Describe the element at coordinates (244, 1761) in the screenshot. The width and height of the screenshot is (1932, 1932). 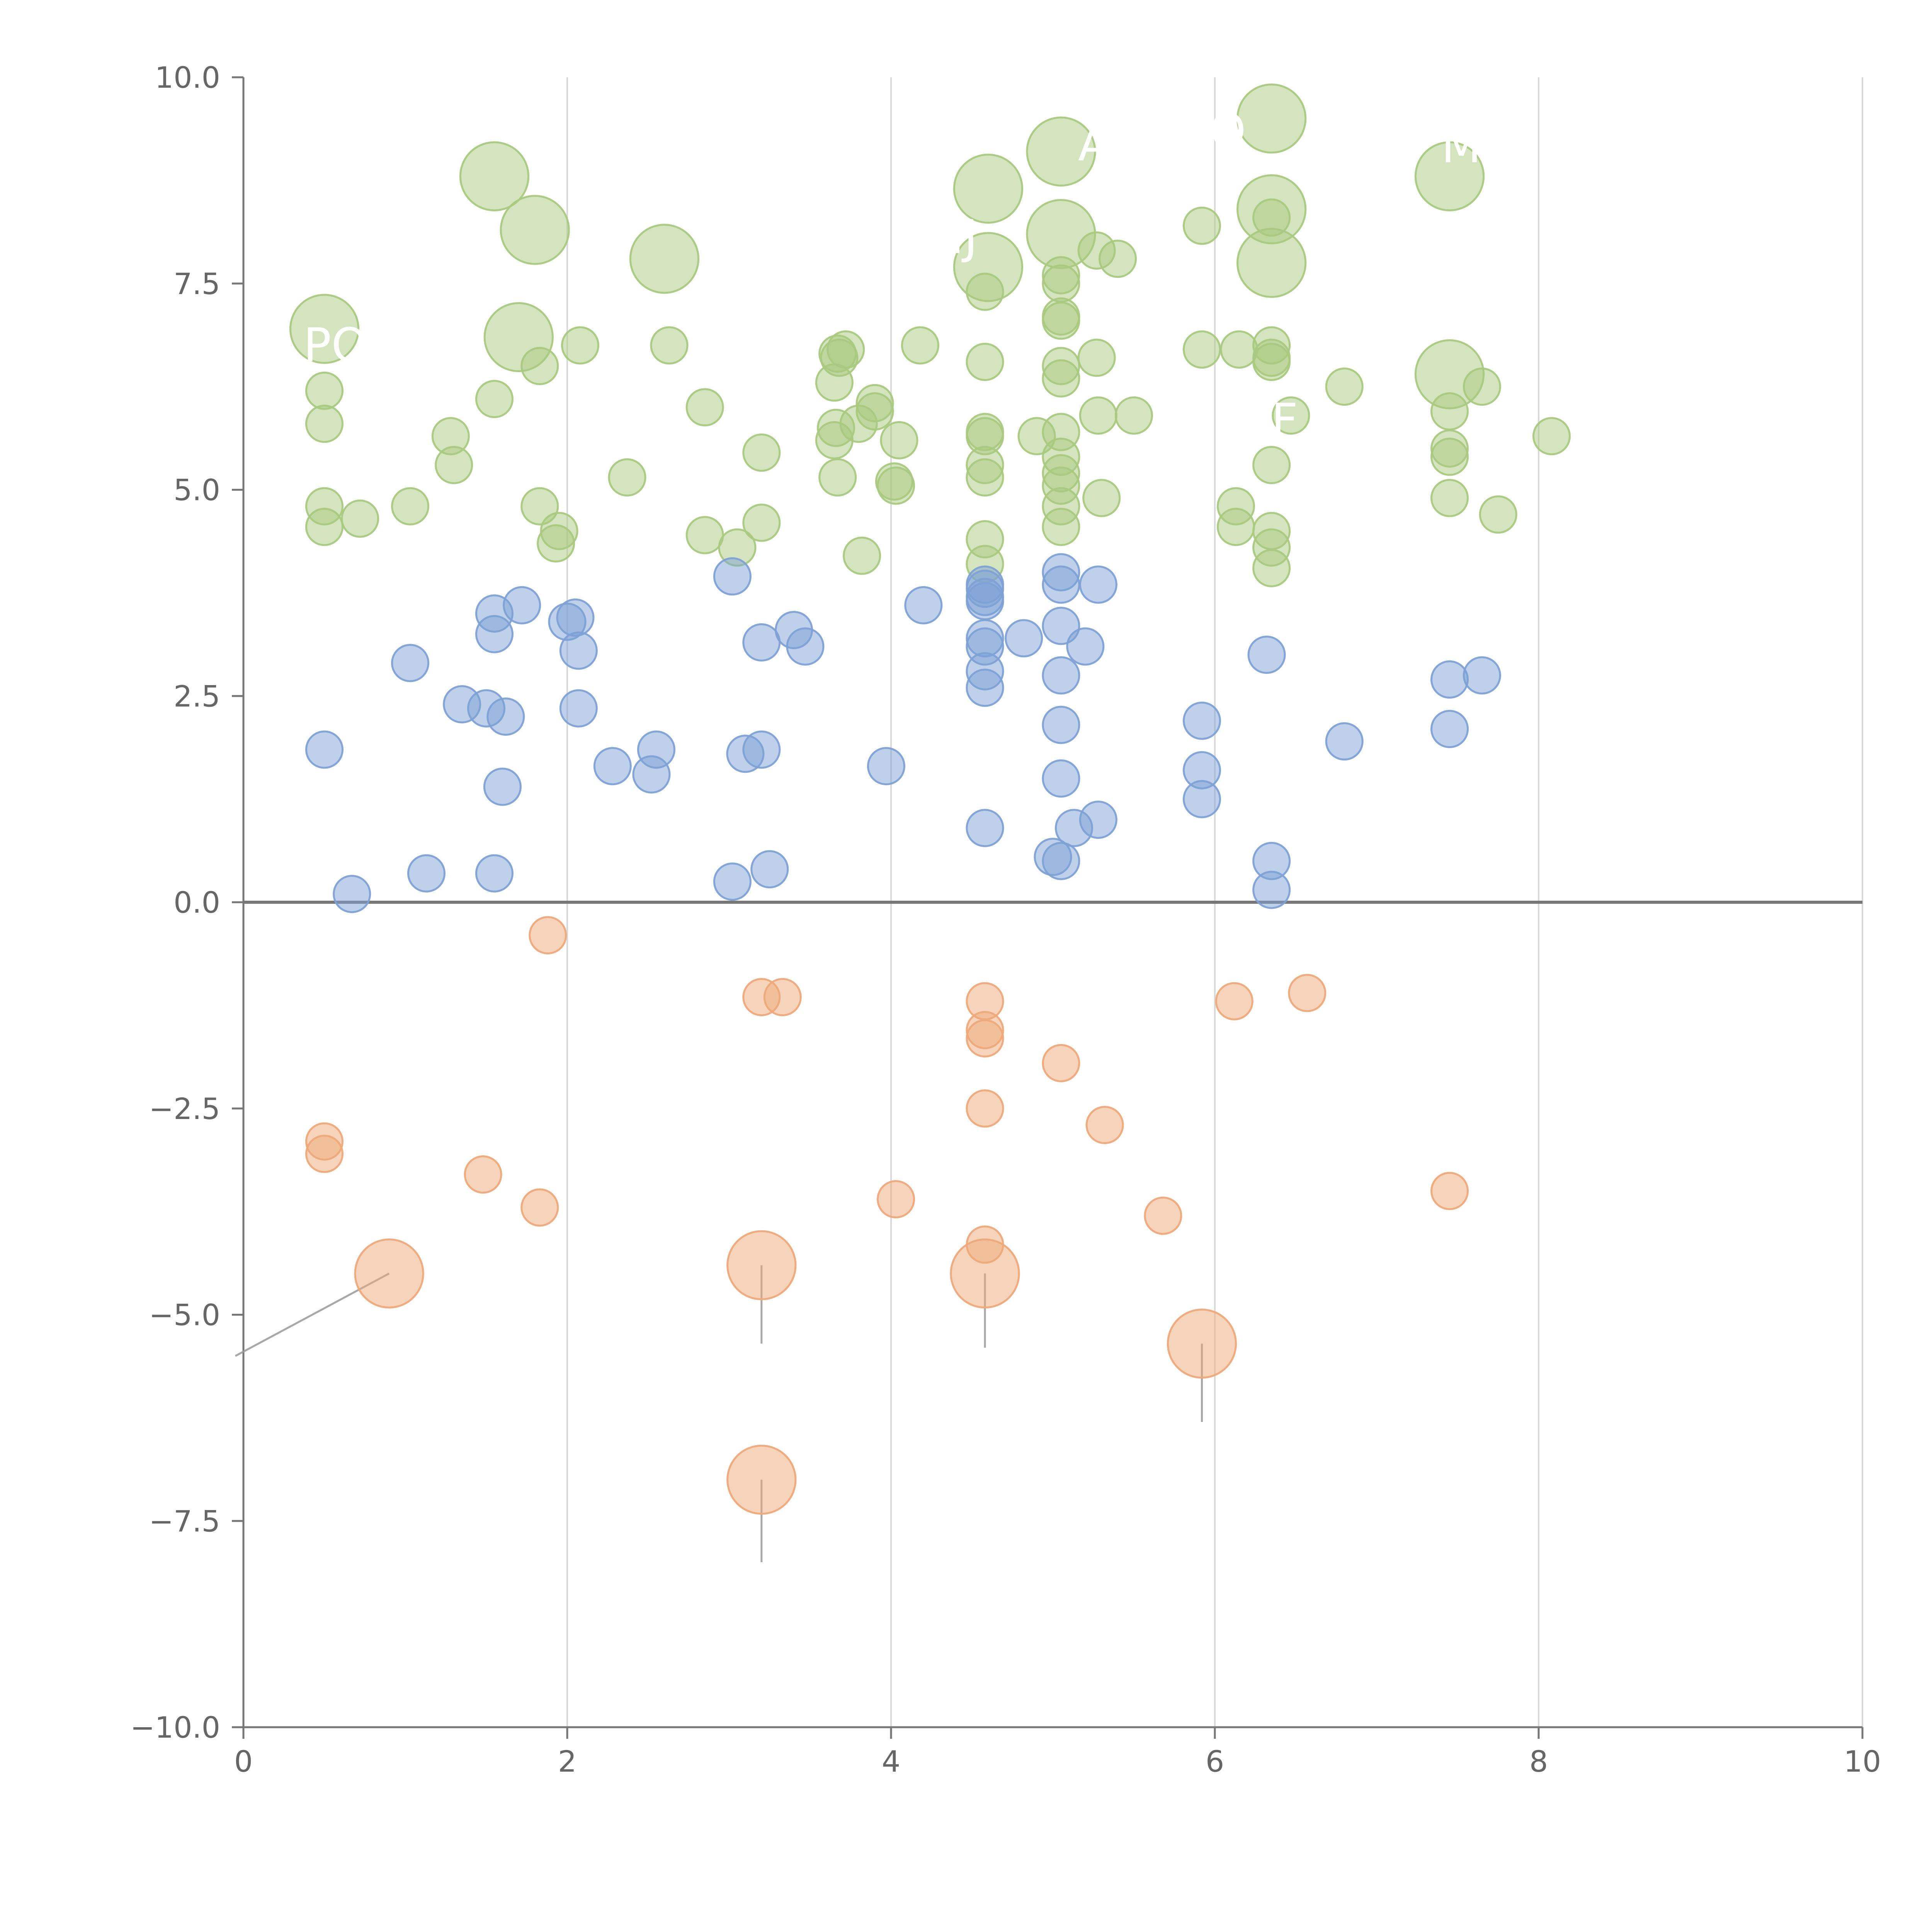
I see `x-tick-label-0: 0` at that location.